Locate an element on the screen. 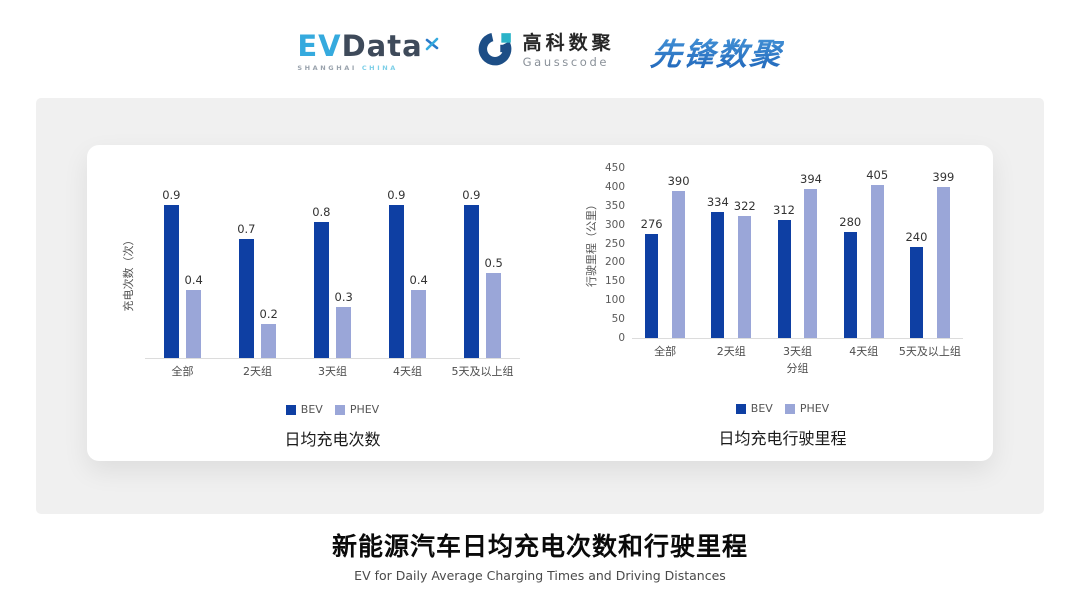 Image resolution: width=1080 pixels, height=608 pixels. gausscode-en-label: Gausscode is located at coordinates (566, 61).